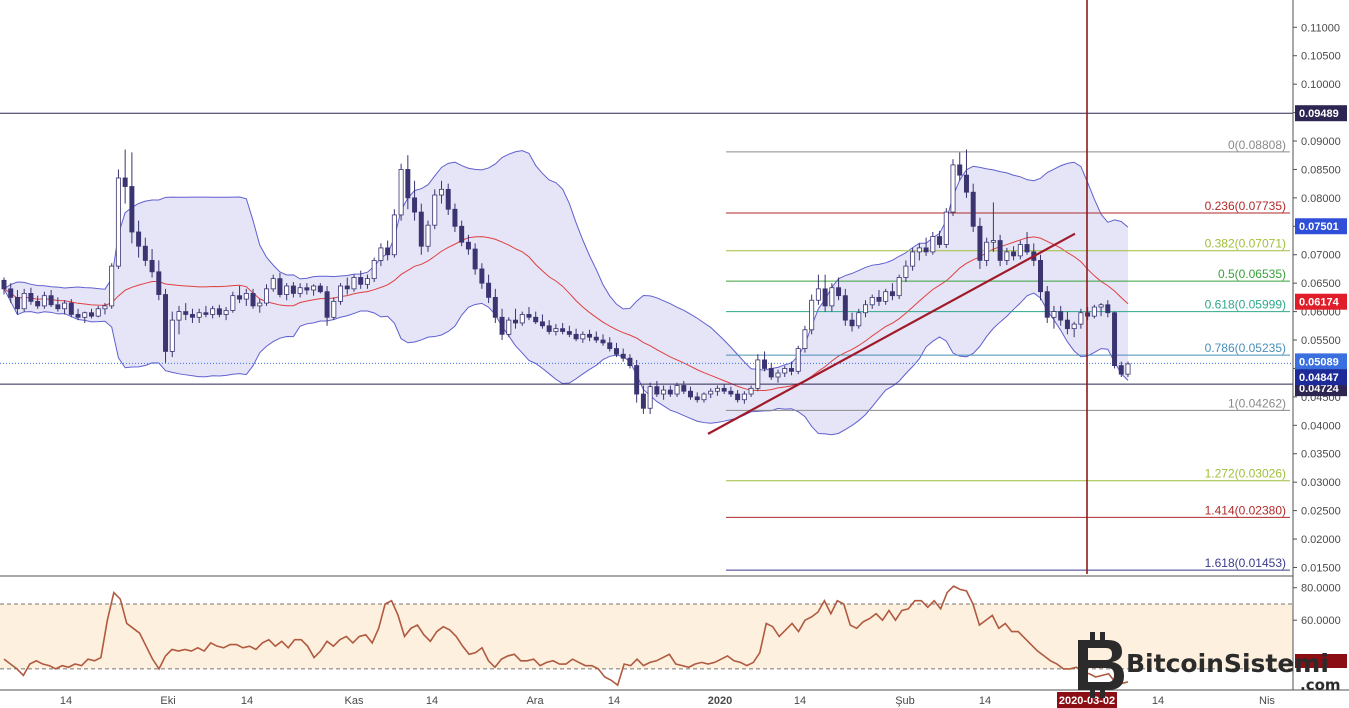 This screenshot has height=708, width=1349. I want to click on price-tick-label: 0.03000, so click(1321, 483).